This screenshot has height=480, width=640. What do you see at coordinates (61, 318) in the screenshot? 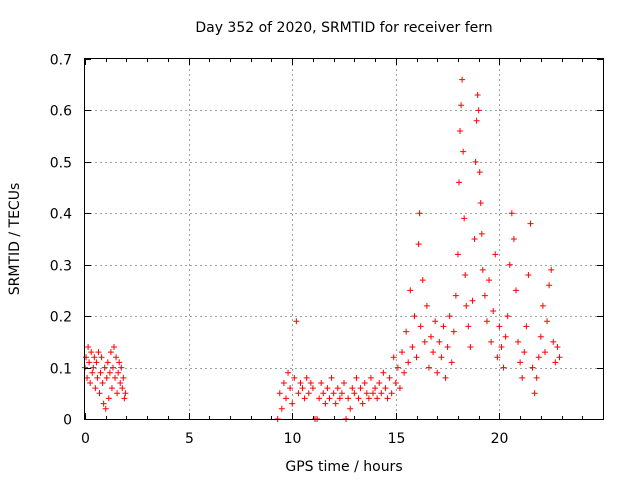
I see `y-tick-label: 0.2` at bounding box center [61, 318].